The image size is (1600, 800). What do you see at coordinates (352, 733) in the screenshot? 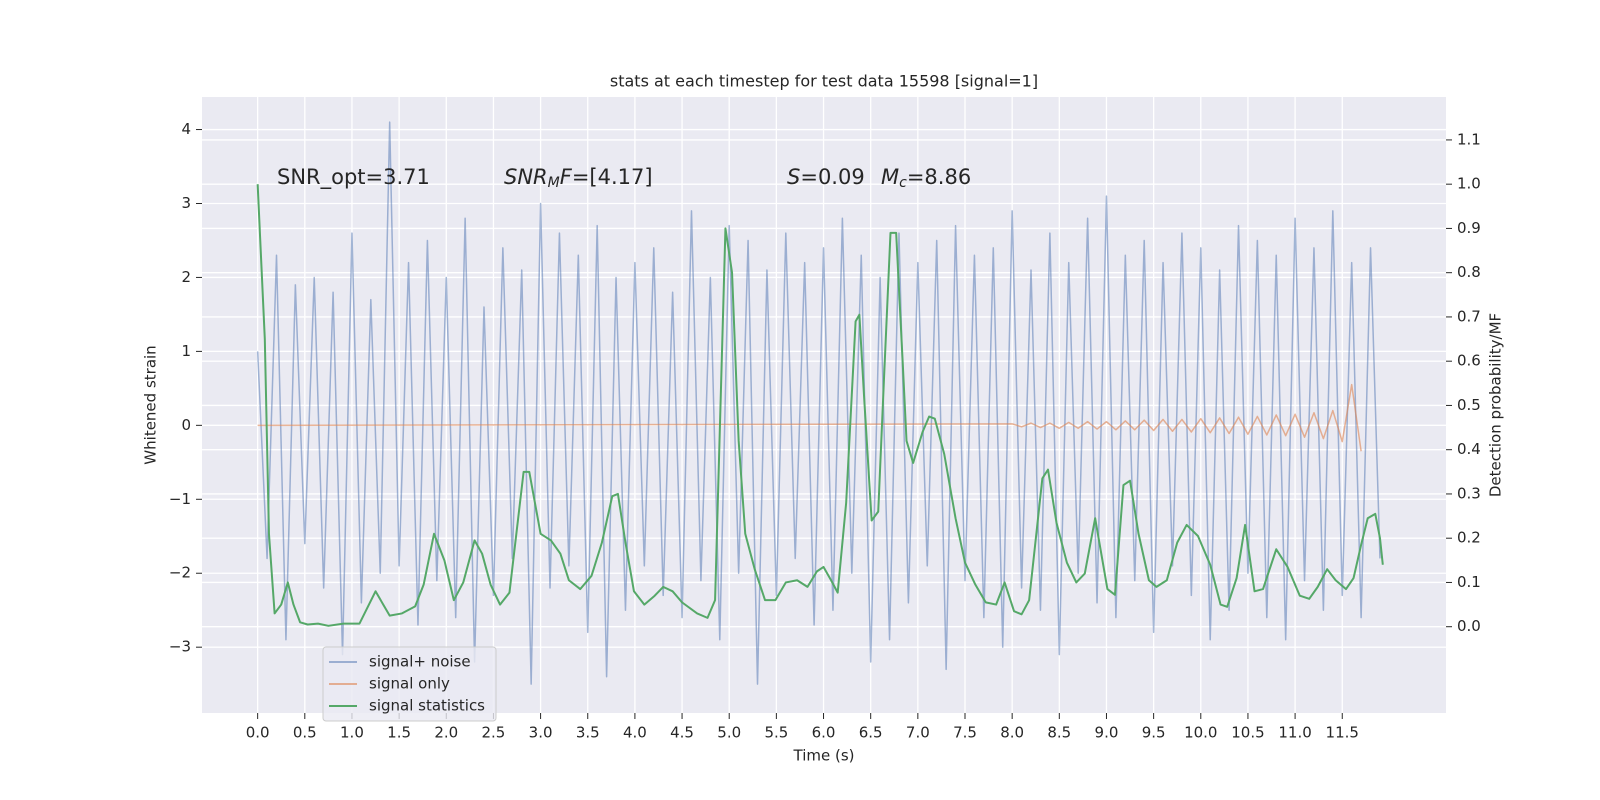
I see `x-tick-label: 1.0` at bounding box center [352, 733].